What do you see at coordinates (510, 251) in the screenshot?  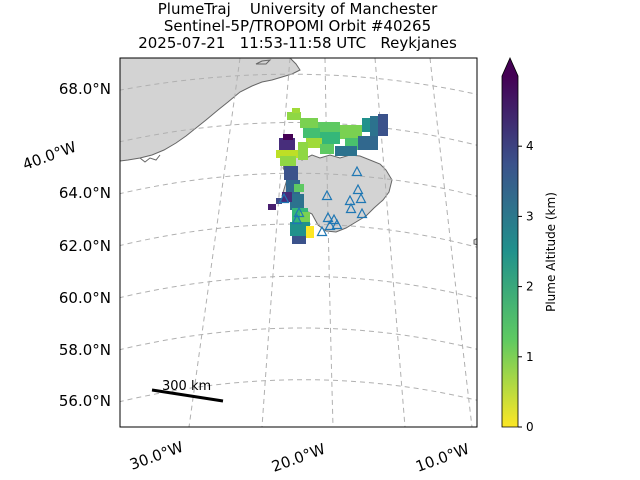 I see `colorbar-gradient` at bounding box center [510, 251].